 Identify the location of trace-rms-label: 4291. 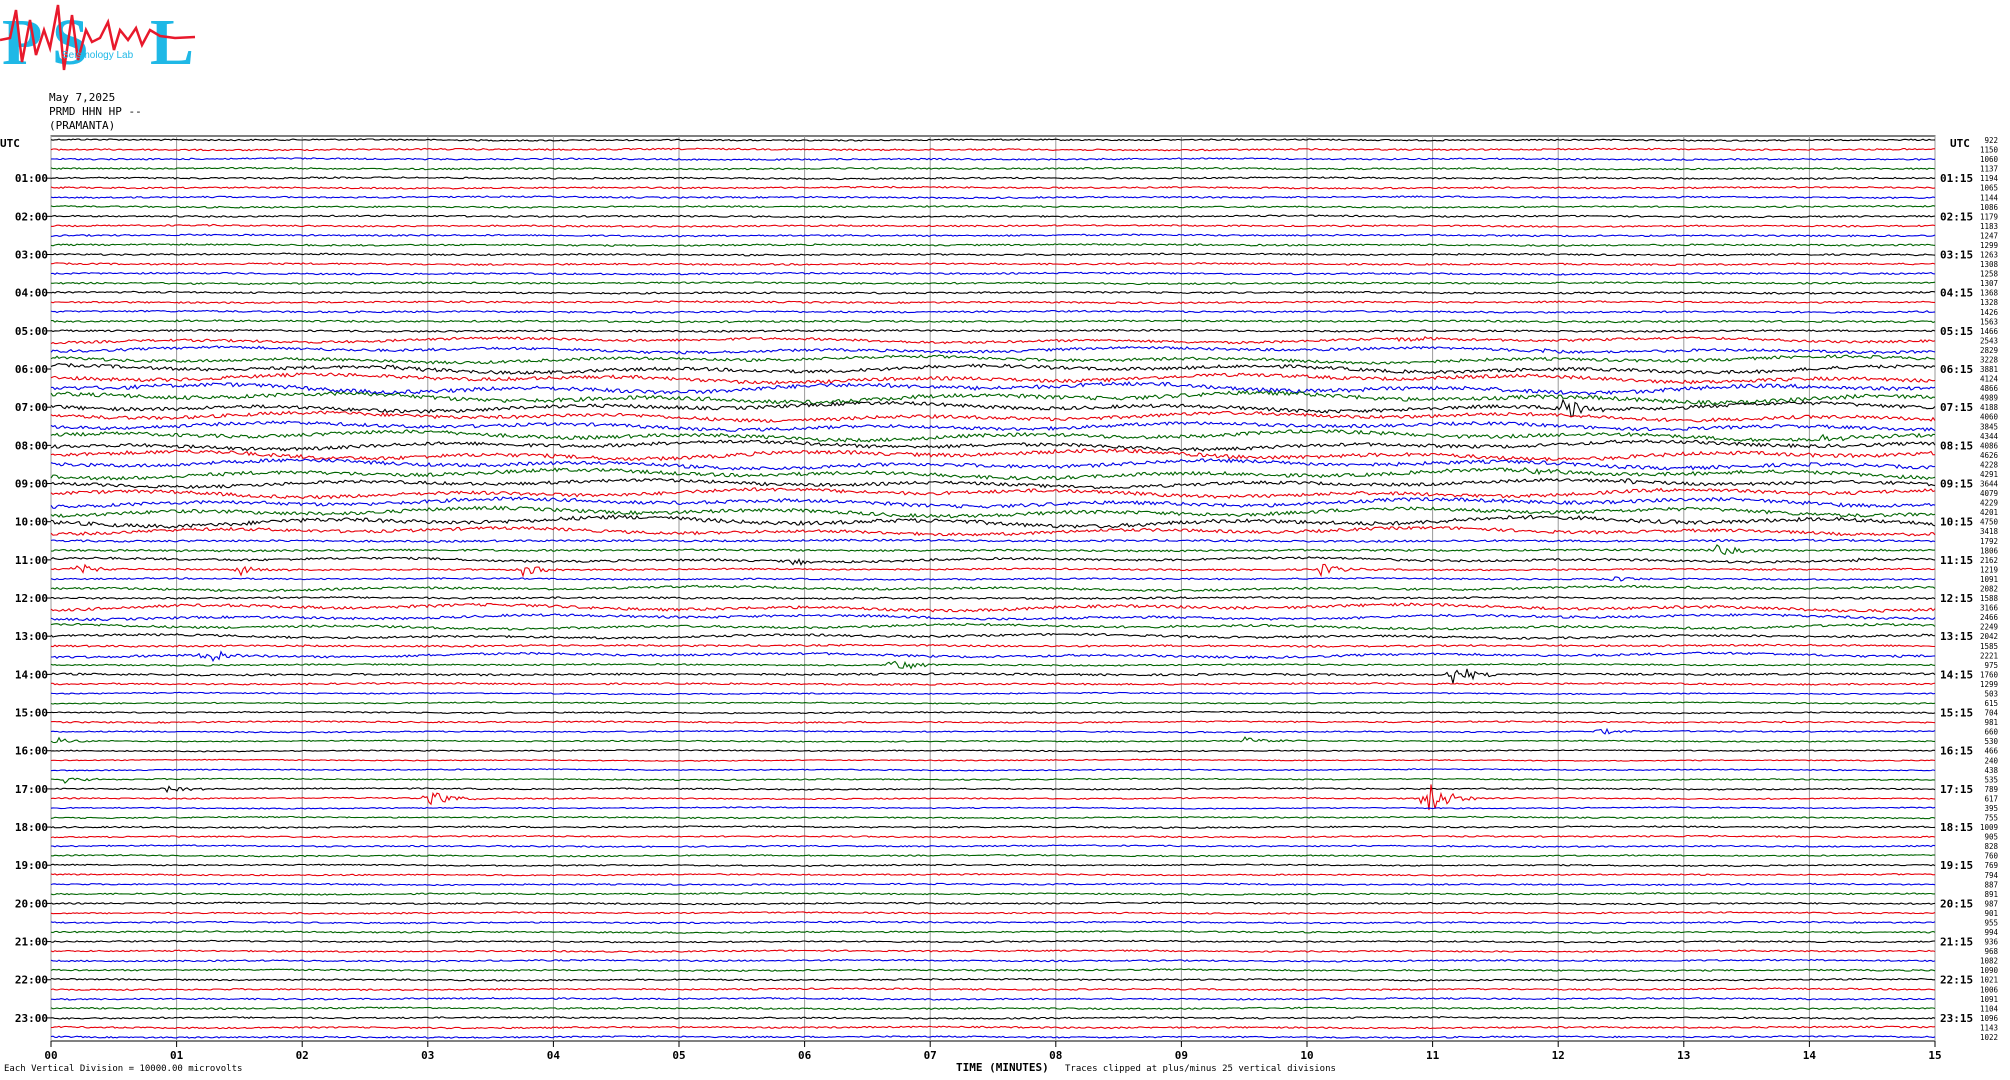
(1989, 474).